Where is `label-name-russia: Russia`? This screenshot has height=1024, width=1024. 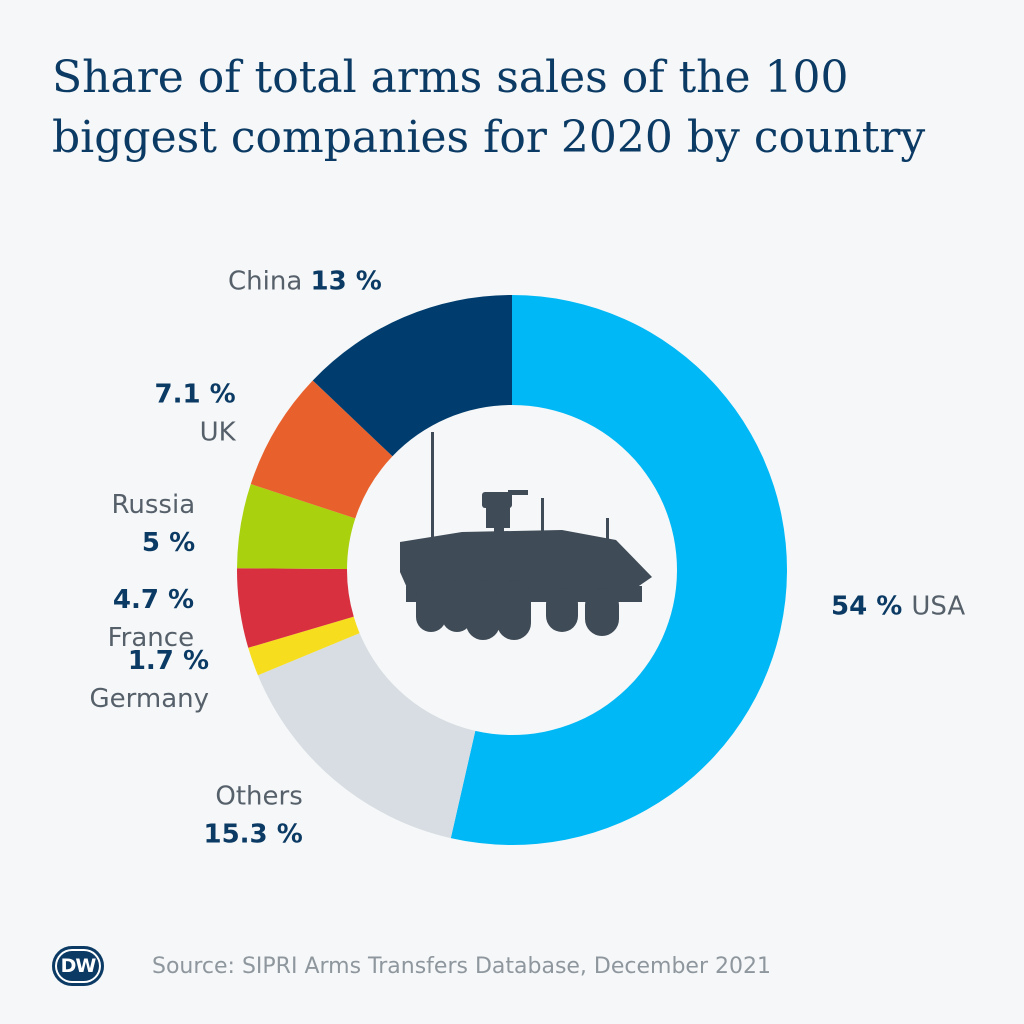
label-name-russia: Russia is located at coordinates (154, 505).